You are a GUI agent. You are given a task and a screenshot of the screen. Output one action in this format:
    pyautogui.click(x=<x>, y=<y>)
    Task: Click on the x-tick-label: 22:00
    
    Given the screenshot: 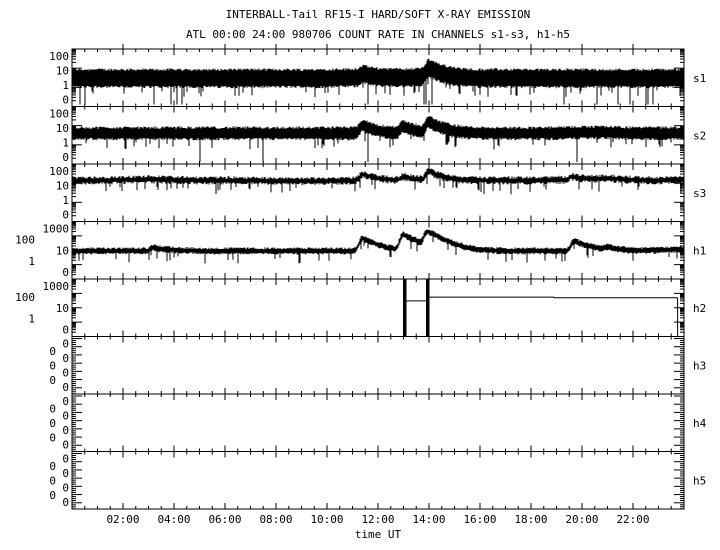 What is the action you would take?
    pyautogui.click(x=632, y=519)
    